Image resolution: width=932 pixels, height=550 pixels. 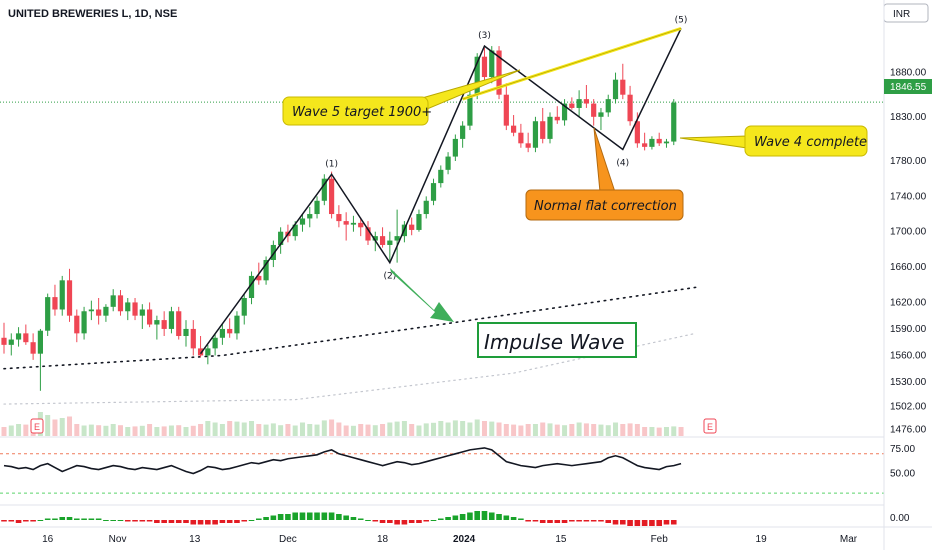 What do you see at coordinates (908, 355) in the screenshot?
I see `price-tick-label: 1560.00` at bounding box center [908, 355].